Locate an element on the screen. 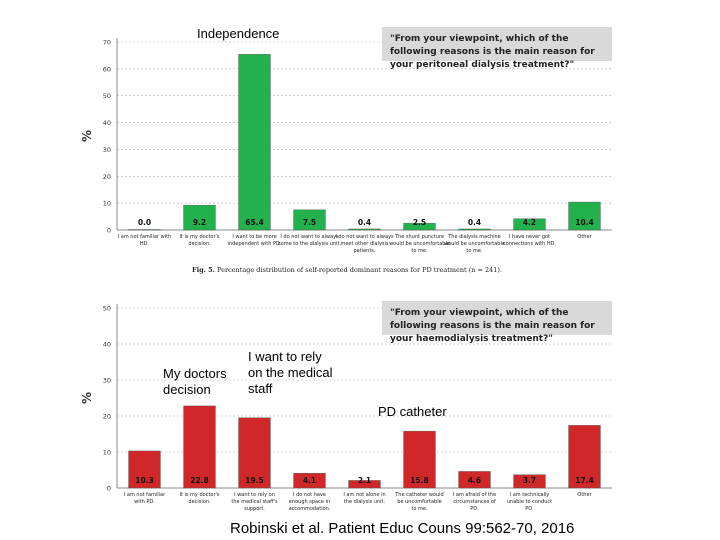 Image resolution: width=720 pixels, height=540 pixels. pd-ytick-label: 0 is located at coordinates (109, 231).